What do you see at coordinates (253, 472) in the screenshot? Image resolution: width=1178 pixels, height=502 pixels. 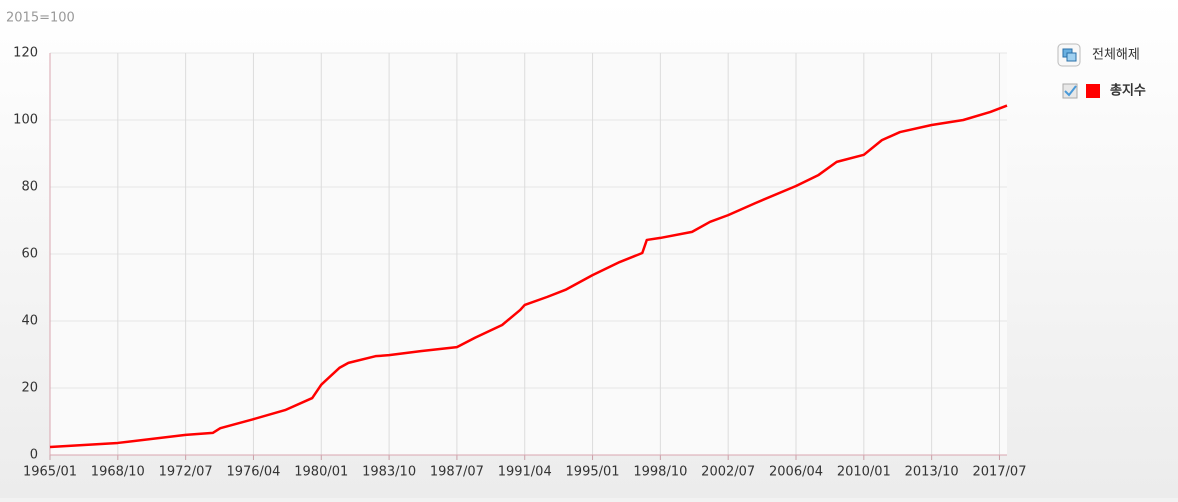 I see `x-tick-label: 1976/04` at bounding box center [253, 472].